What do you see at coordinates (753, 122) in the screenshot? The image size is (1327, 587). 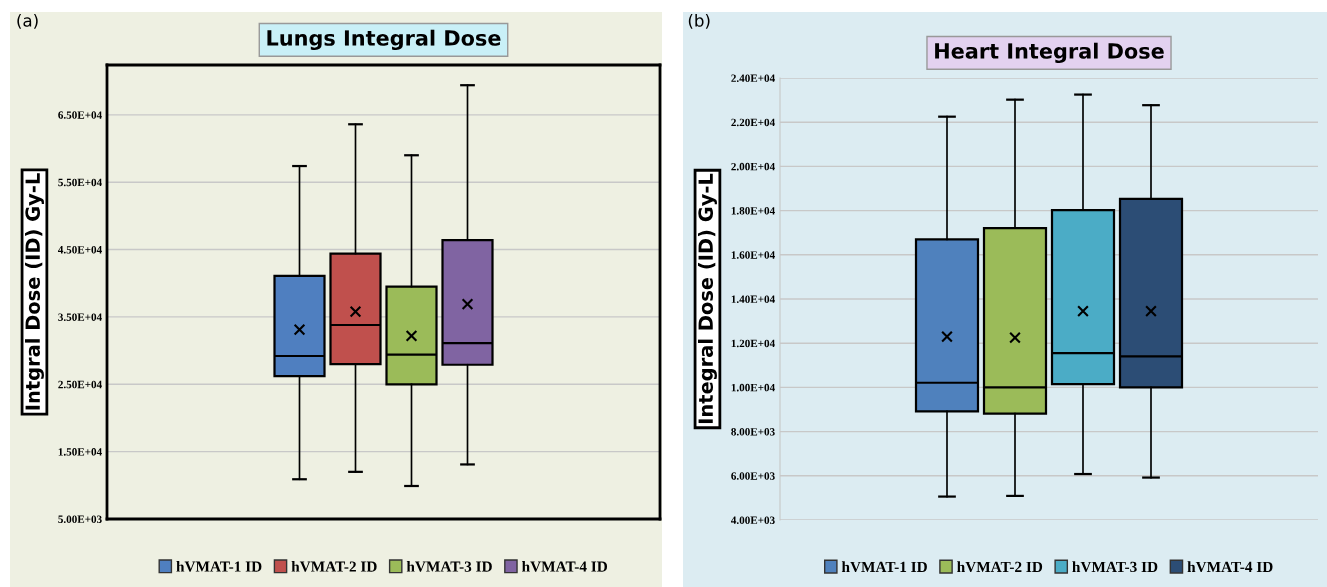 I see `y-tick-label: 2.20E+04` at bounding box center [753, 122].